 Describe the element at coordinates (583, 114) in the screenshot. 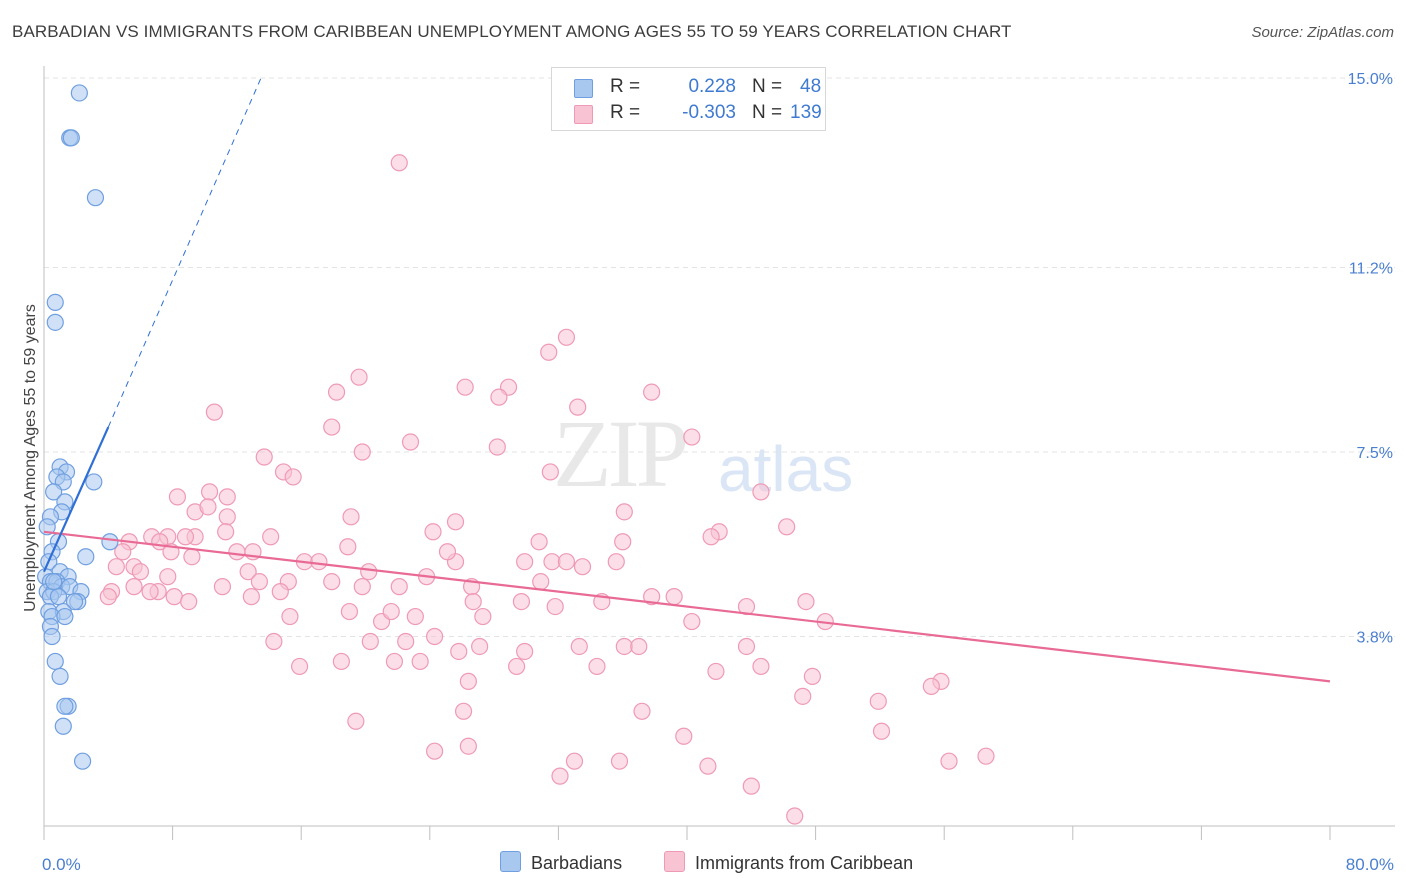

I see `legend-swatch-caribbean` at that location.